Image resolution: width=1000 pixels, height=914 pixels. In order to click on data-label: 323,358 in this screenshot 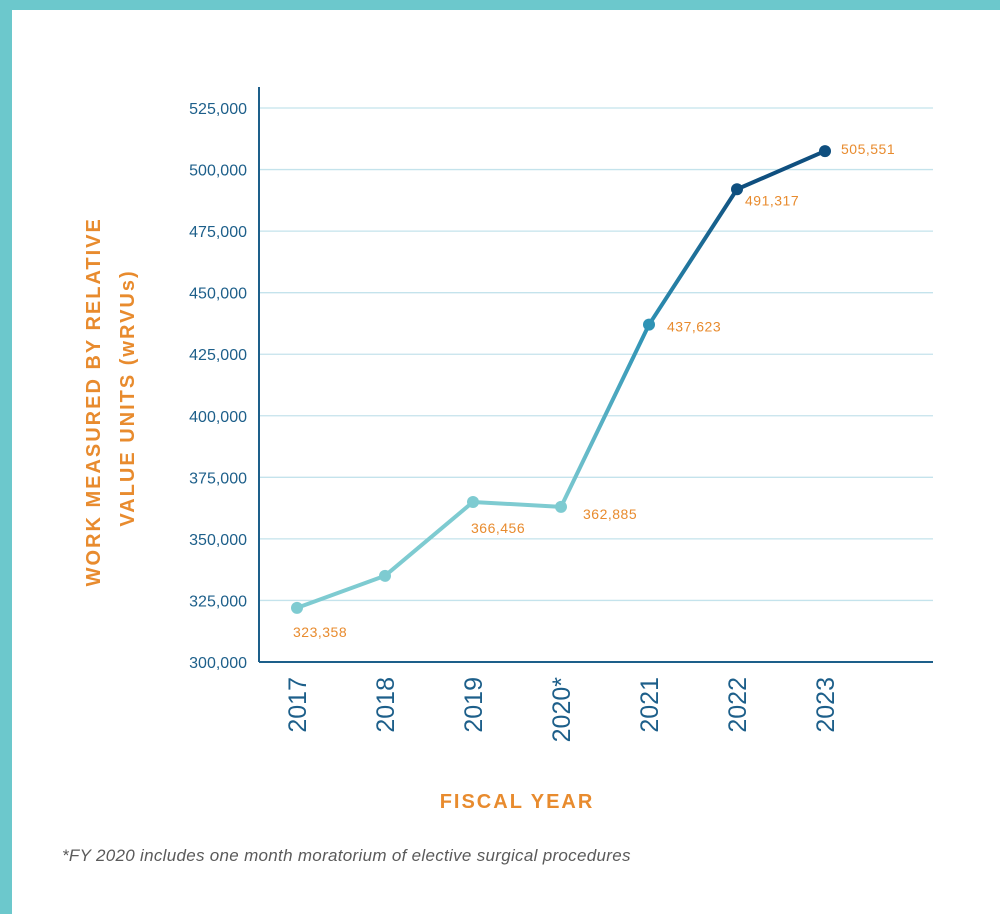, I will do `click(320, 632)`.